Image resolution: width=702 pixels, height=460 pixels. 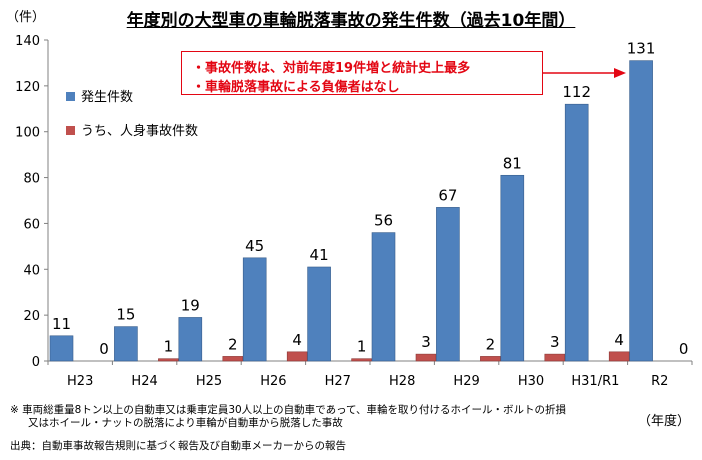 I want to click on y-tick-label: 100, so click(x=27, y=133).